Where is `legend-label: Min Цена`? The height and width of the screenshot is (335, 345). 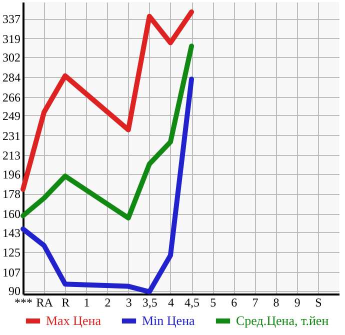 legend-label: Min Цена is located at coordinates (169, 320).